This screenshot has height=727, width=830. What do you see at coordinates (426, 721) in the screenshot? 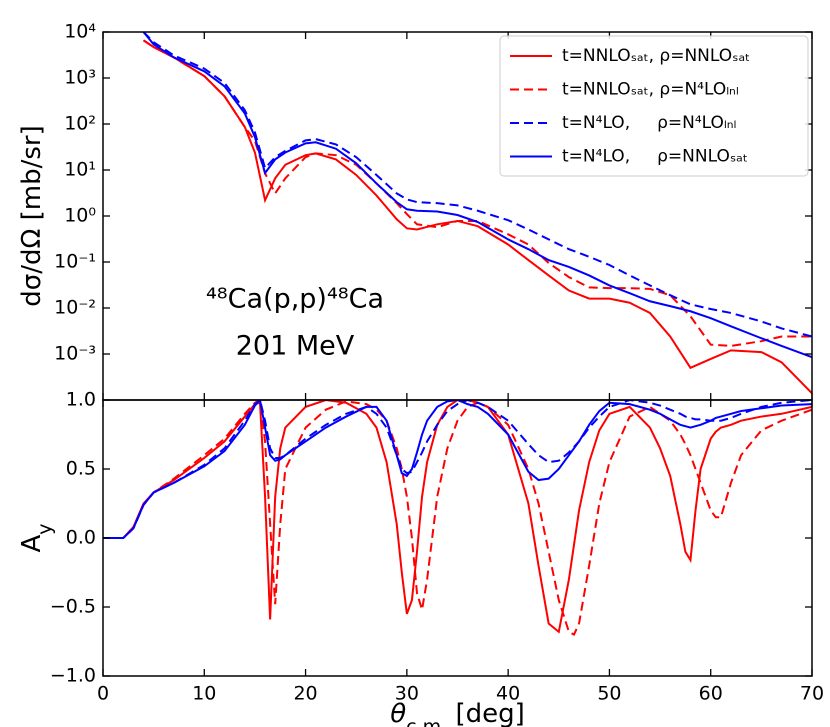
I see `x-axis-label-part: c.m.` at bounding box center [426, 721].